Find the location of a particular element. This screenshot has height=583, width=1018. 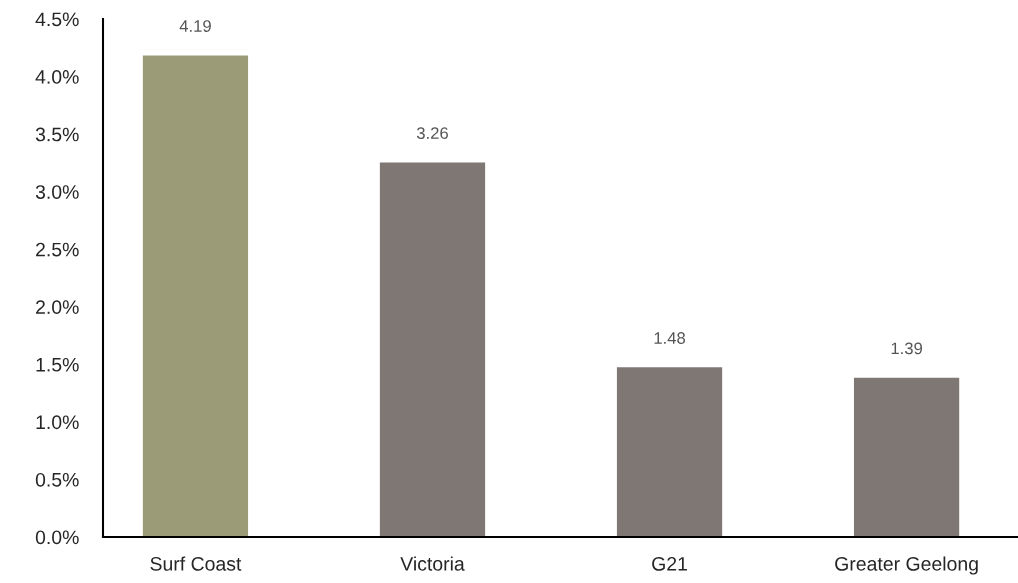

y-tick-label: 1.5% is located at coordinates (57, 364).